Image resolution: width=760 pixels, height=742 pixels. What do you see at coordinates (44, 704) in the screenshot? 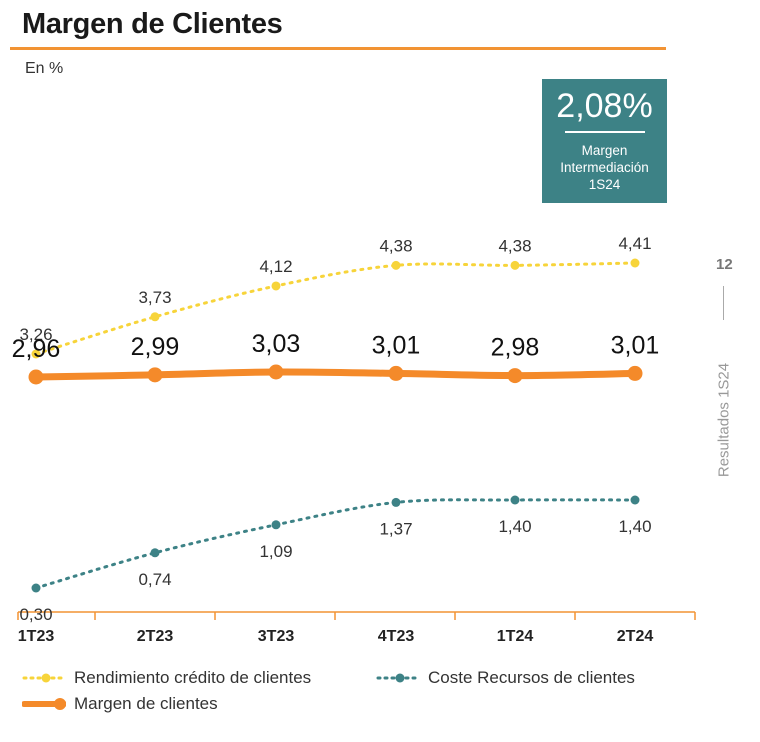
I see `legend-swatch-margen` at bounding box center [44, 704].